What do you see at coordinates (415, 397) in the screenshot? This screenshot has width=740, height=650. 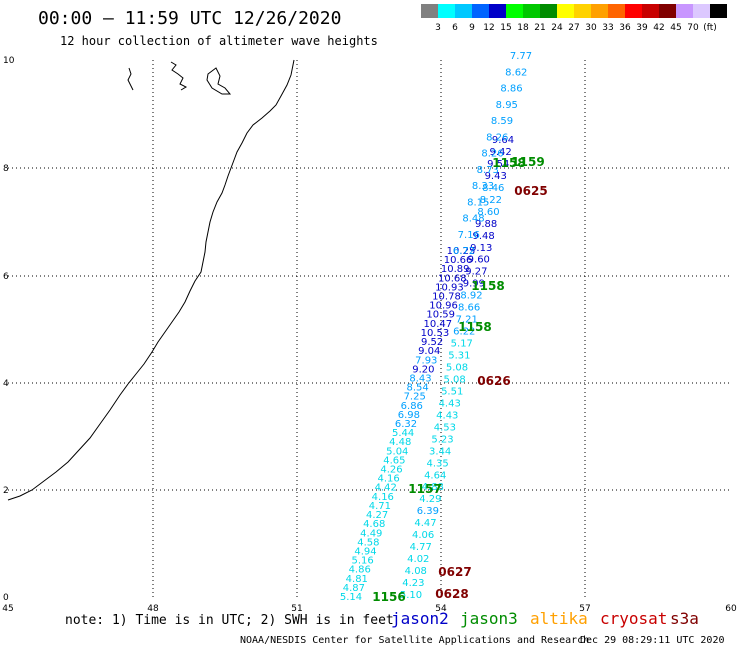 I see `wave-height-label: 7.25` at bounding box center [415, 397].